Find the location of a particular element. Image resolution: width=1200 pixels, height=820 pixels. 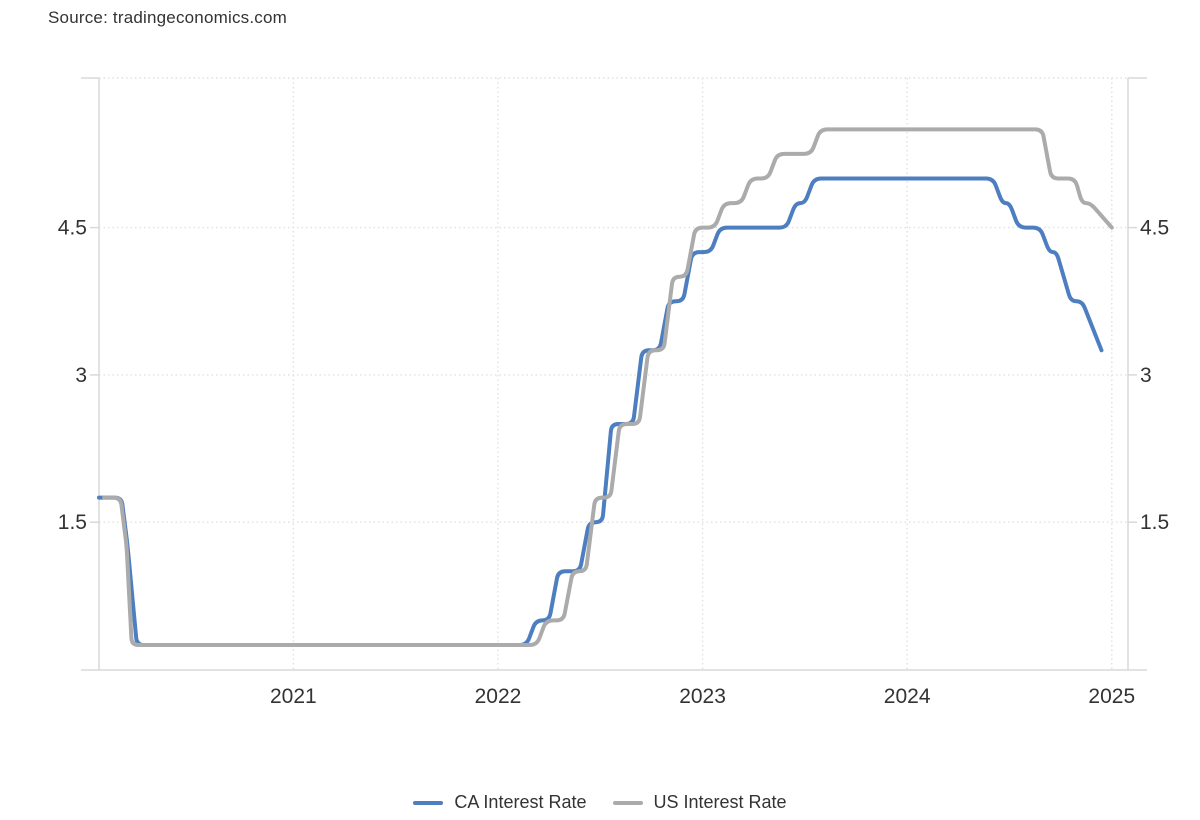

x-tick-label: 2022 is located at coordinates (498, 696).